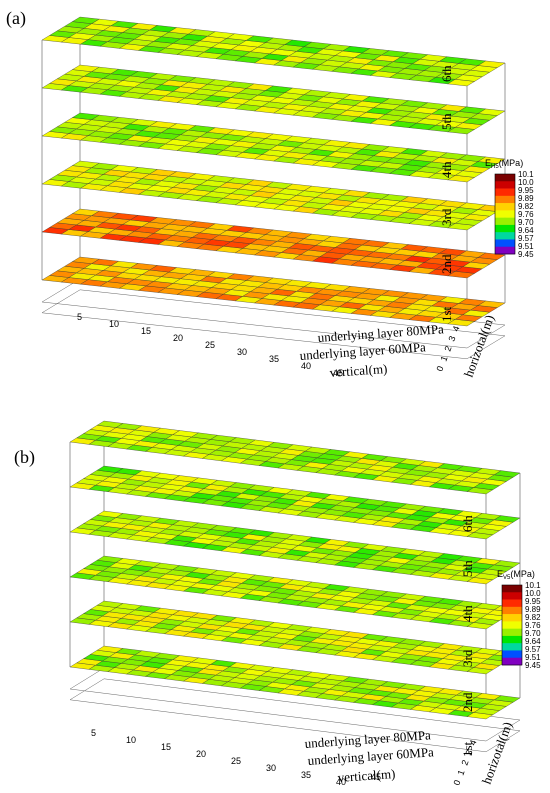  I want to click on panel-a-xticks: 5 10 15 20 25 30 35 40 45, so click(210, 345).